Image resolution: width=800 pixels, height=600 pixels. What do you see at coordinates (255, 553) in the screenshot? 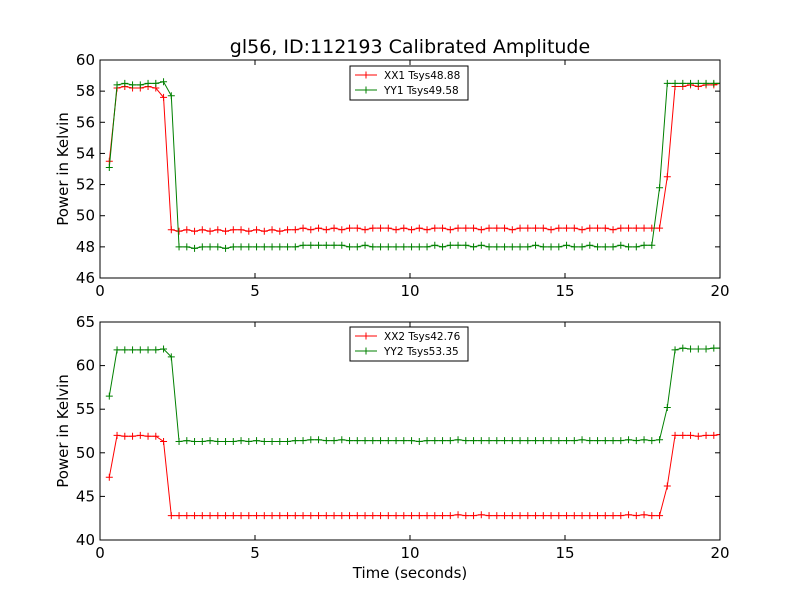
I see `bottom-xtick-label: 5` at bounding box center [255, 553].